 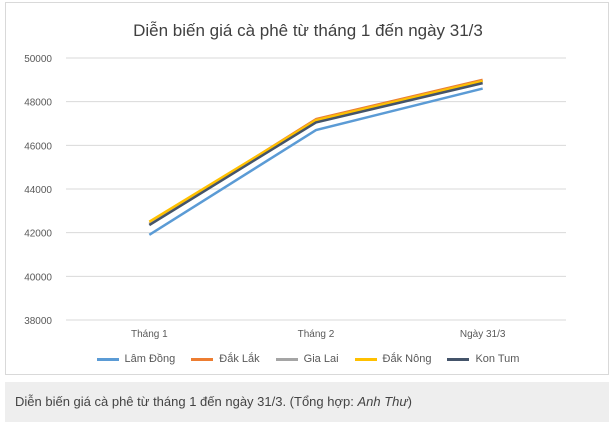 What do you see at coordinates (149, 334) in the screenshot?
I see `x-tick-label: Tháng 1` at bounding box center [149, 334].